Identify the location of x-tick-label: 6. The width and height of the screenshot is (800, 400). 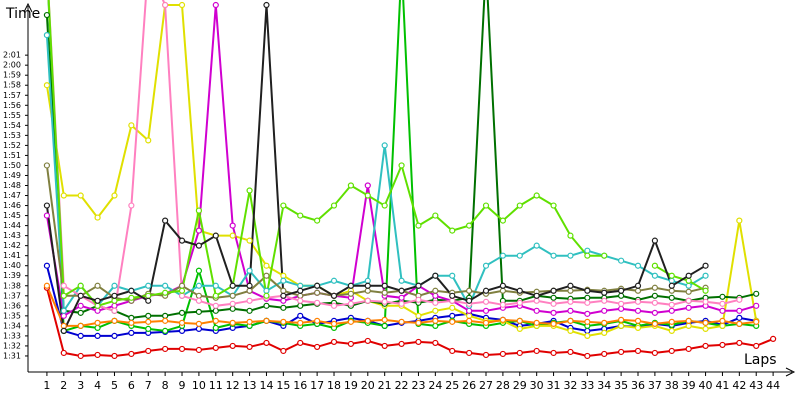
(131, 385).